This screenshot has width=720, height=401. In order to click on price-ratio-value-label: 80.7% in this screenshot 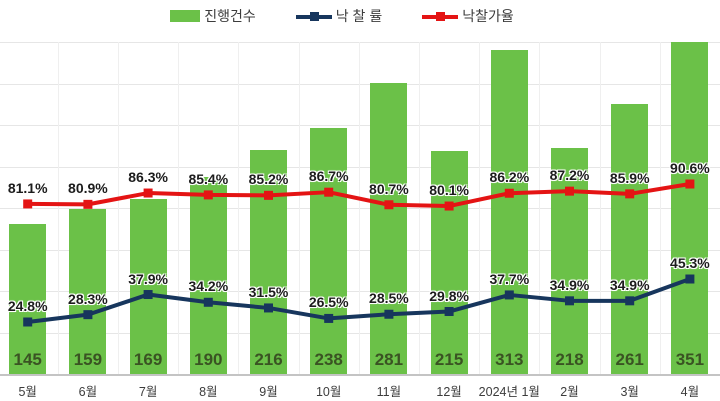, I will do `click(389, 188)`.